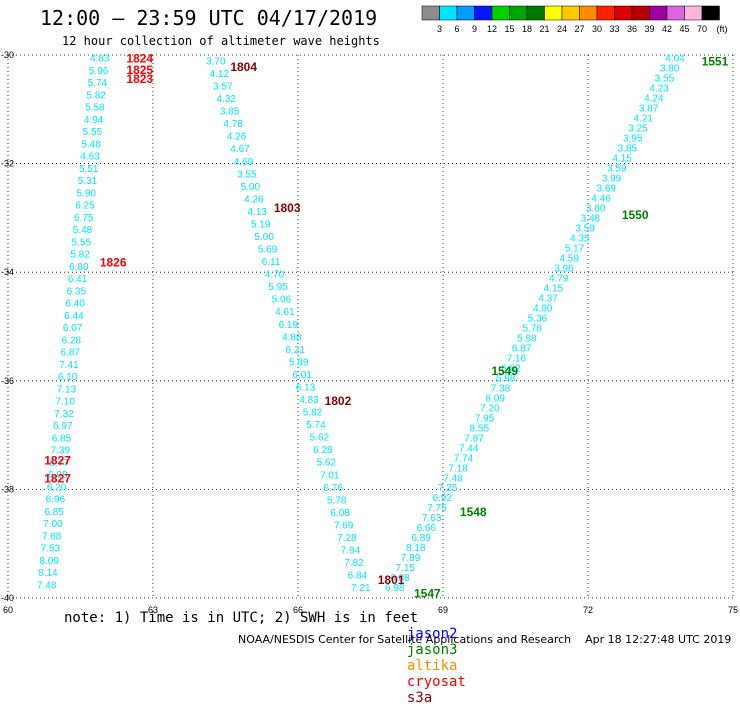 The height and width of the screenshot is (706, 740). I want to click on wave-height-value: 6.40, so click(75, 304).